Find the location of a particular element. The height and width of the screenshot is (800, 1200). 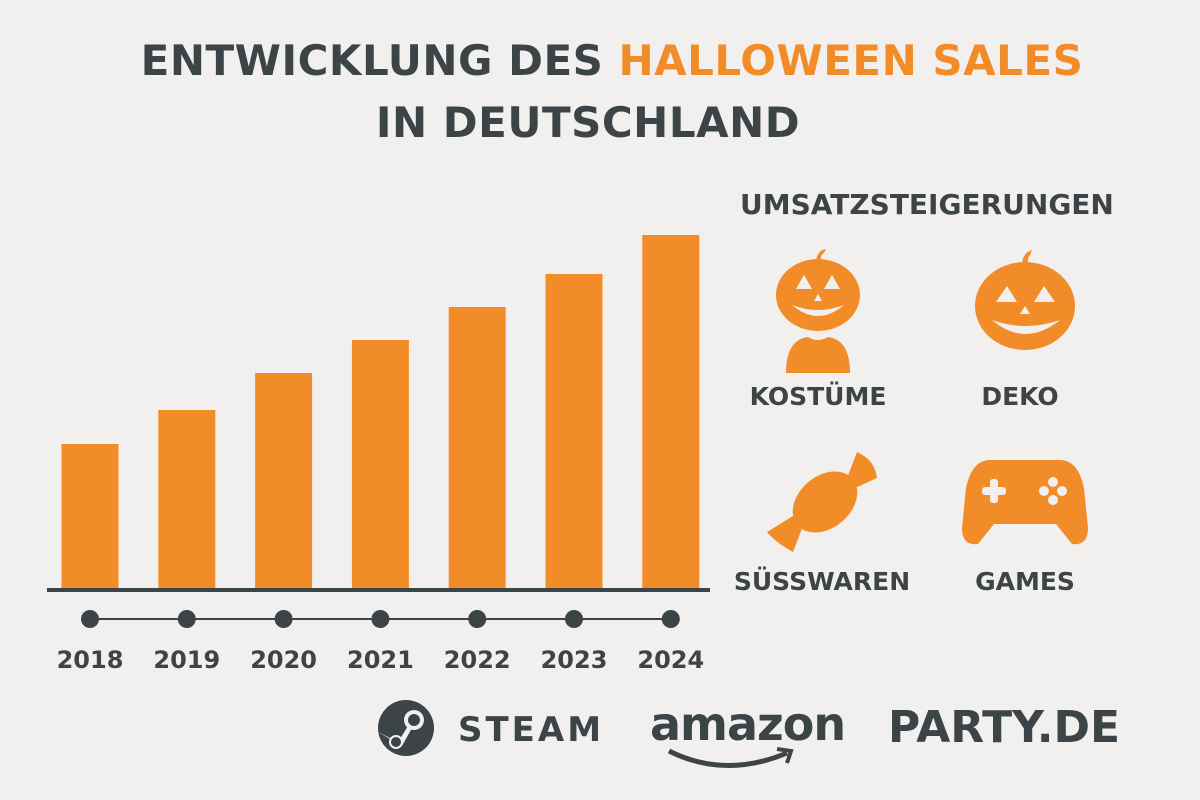

bar-2024 is located at coordinates (671, 411).